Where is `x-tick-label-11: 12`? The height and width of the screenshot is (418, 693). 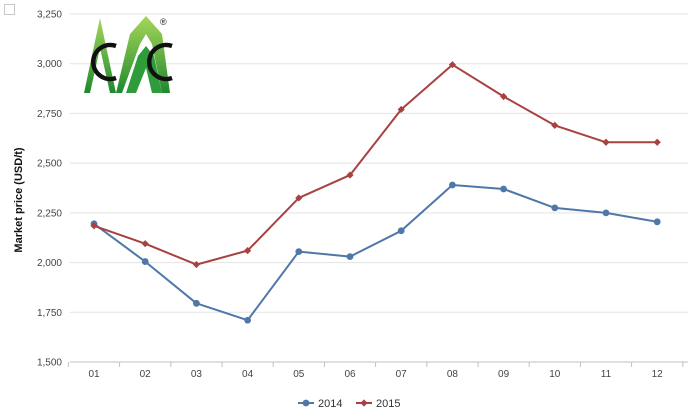
x-tick-label-11: 12 is located at coordinates (658, 374).